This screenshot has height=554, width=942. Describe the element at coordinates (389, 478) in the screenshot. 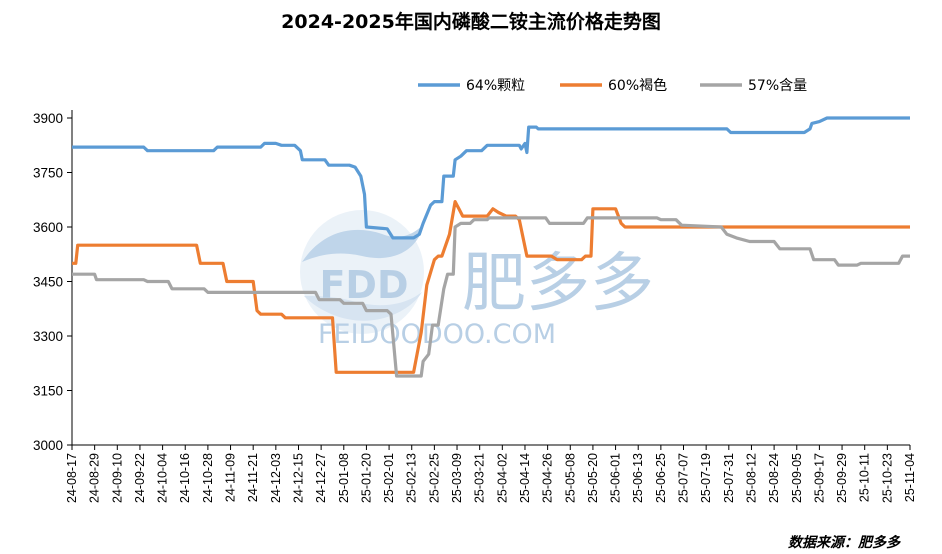

I see `x-tick-label: 25-02-01` at that location.